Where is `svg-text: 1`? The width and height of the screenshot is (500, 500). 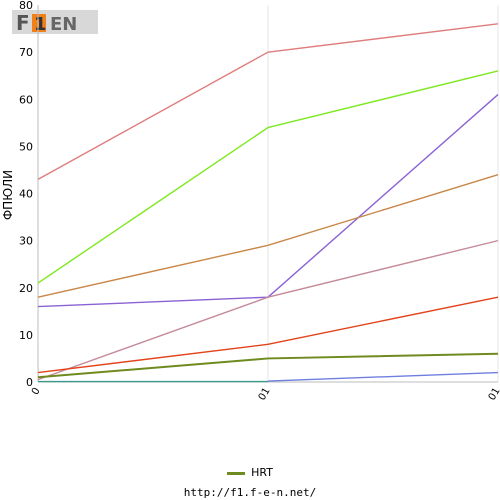
svg-text: 1 is located at coordinates (40, 24).